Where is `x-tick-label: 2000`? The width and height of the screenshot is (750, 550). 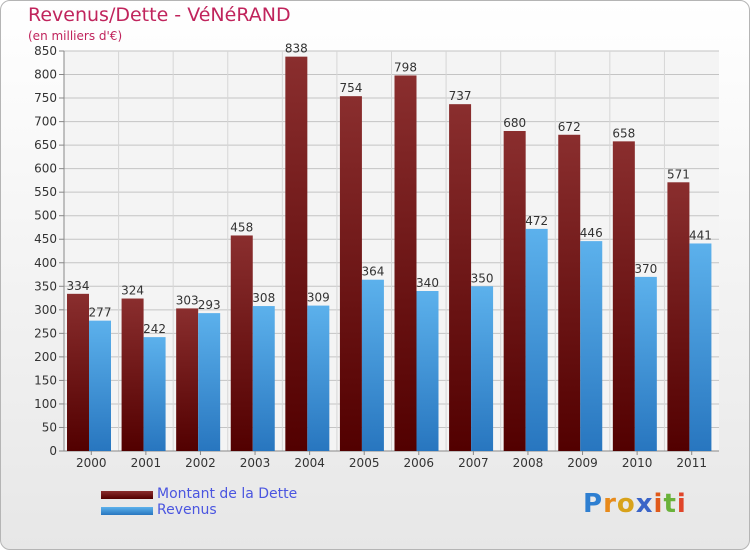 x-tick-label: 2000 is located at coordinates (91, 463).